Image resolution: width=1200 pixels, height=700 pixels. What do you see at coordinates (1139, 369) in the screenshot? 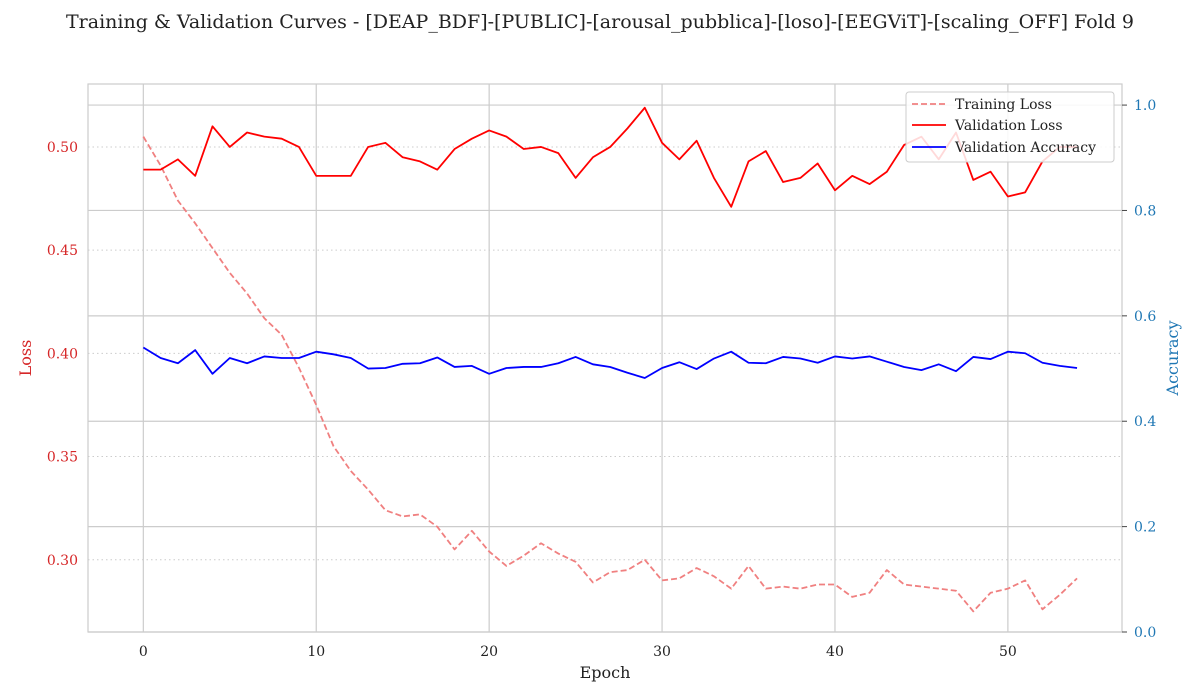
I see `y-ticks-right: 0.0 0.2 0.4 0.6 0.8 1.0` at bounding box center [1139, 369].